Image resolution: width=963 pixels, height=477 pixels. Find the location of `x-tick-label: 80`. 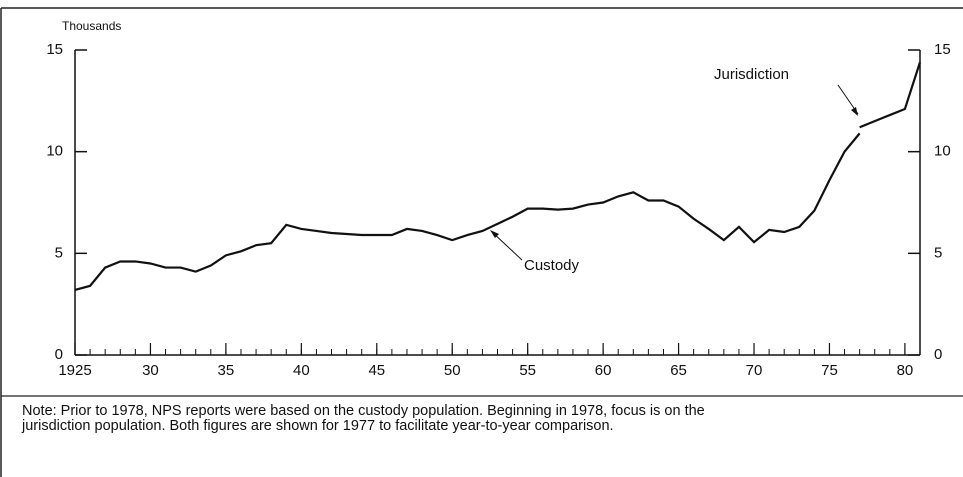

x-tick-label: 80 is located at coordinates (905, 370).